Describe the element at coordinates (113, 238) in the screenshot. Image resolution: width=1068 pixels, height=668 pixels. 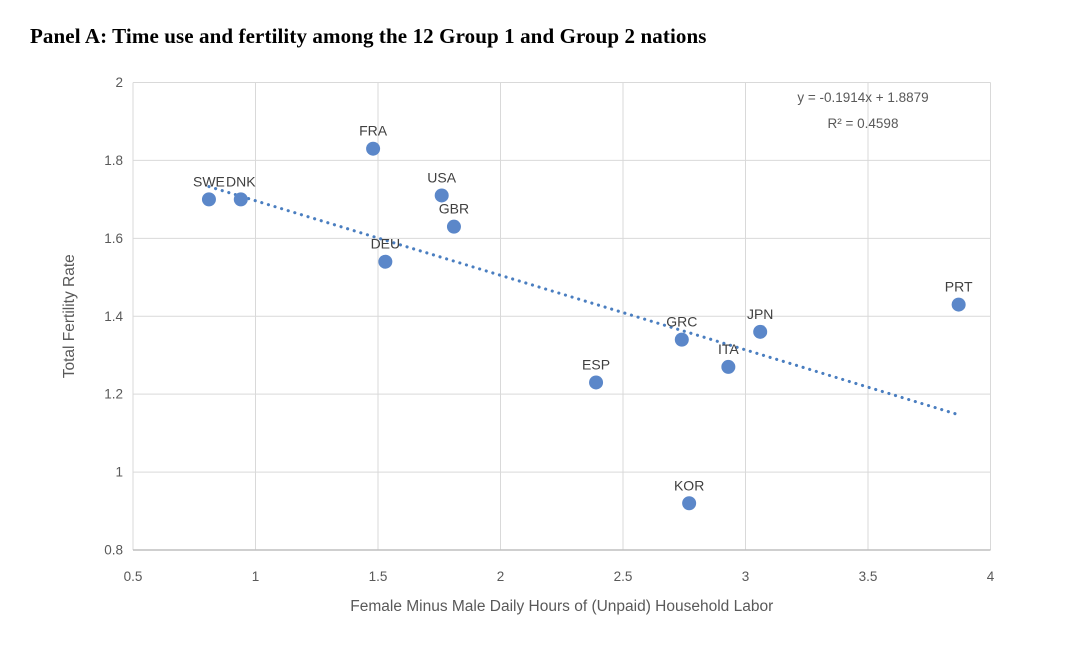
I see `y-tick-label: 1.6` at that location.